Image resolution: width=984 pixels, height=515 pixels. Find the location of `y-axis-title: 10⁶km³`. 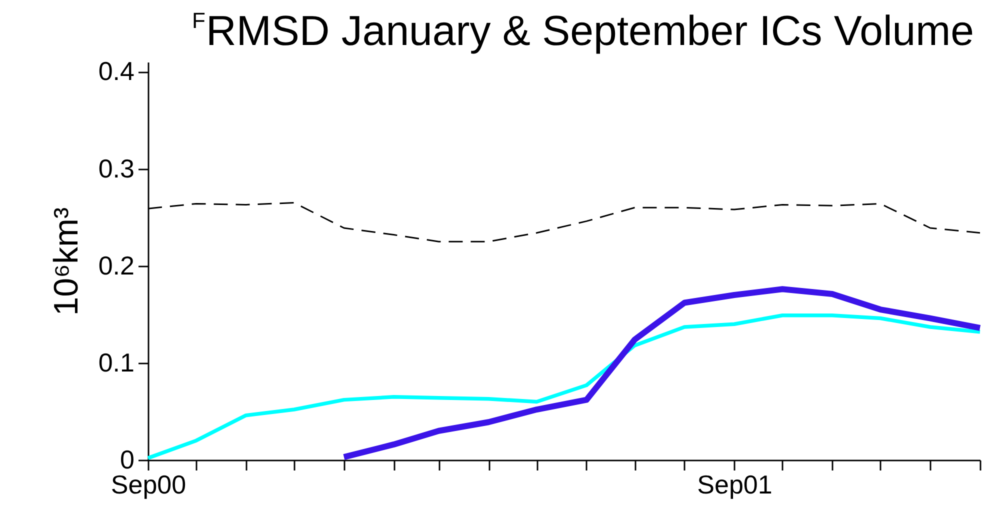

y-axis-title: 10⁶km³ is located at coordinates (66, 261).